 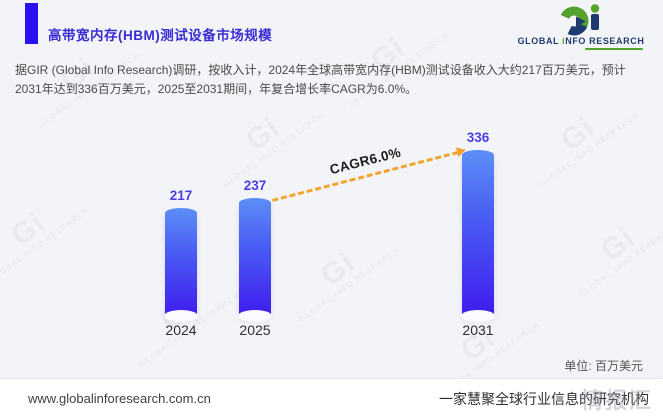 I want to click on bar-group-2025: 237 2025, so click(x=255, y=234).